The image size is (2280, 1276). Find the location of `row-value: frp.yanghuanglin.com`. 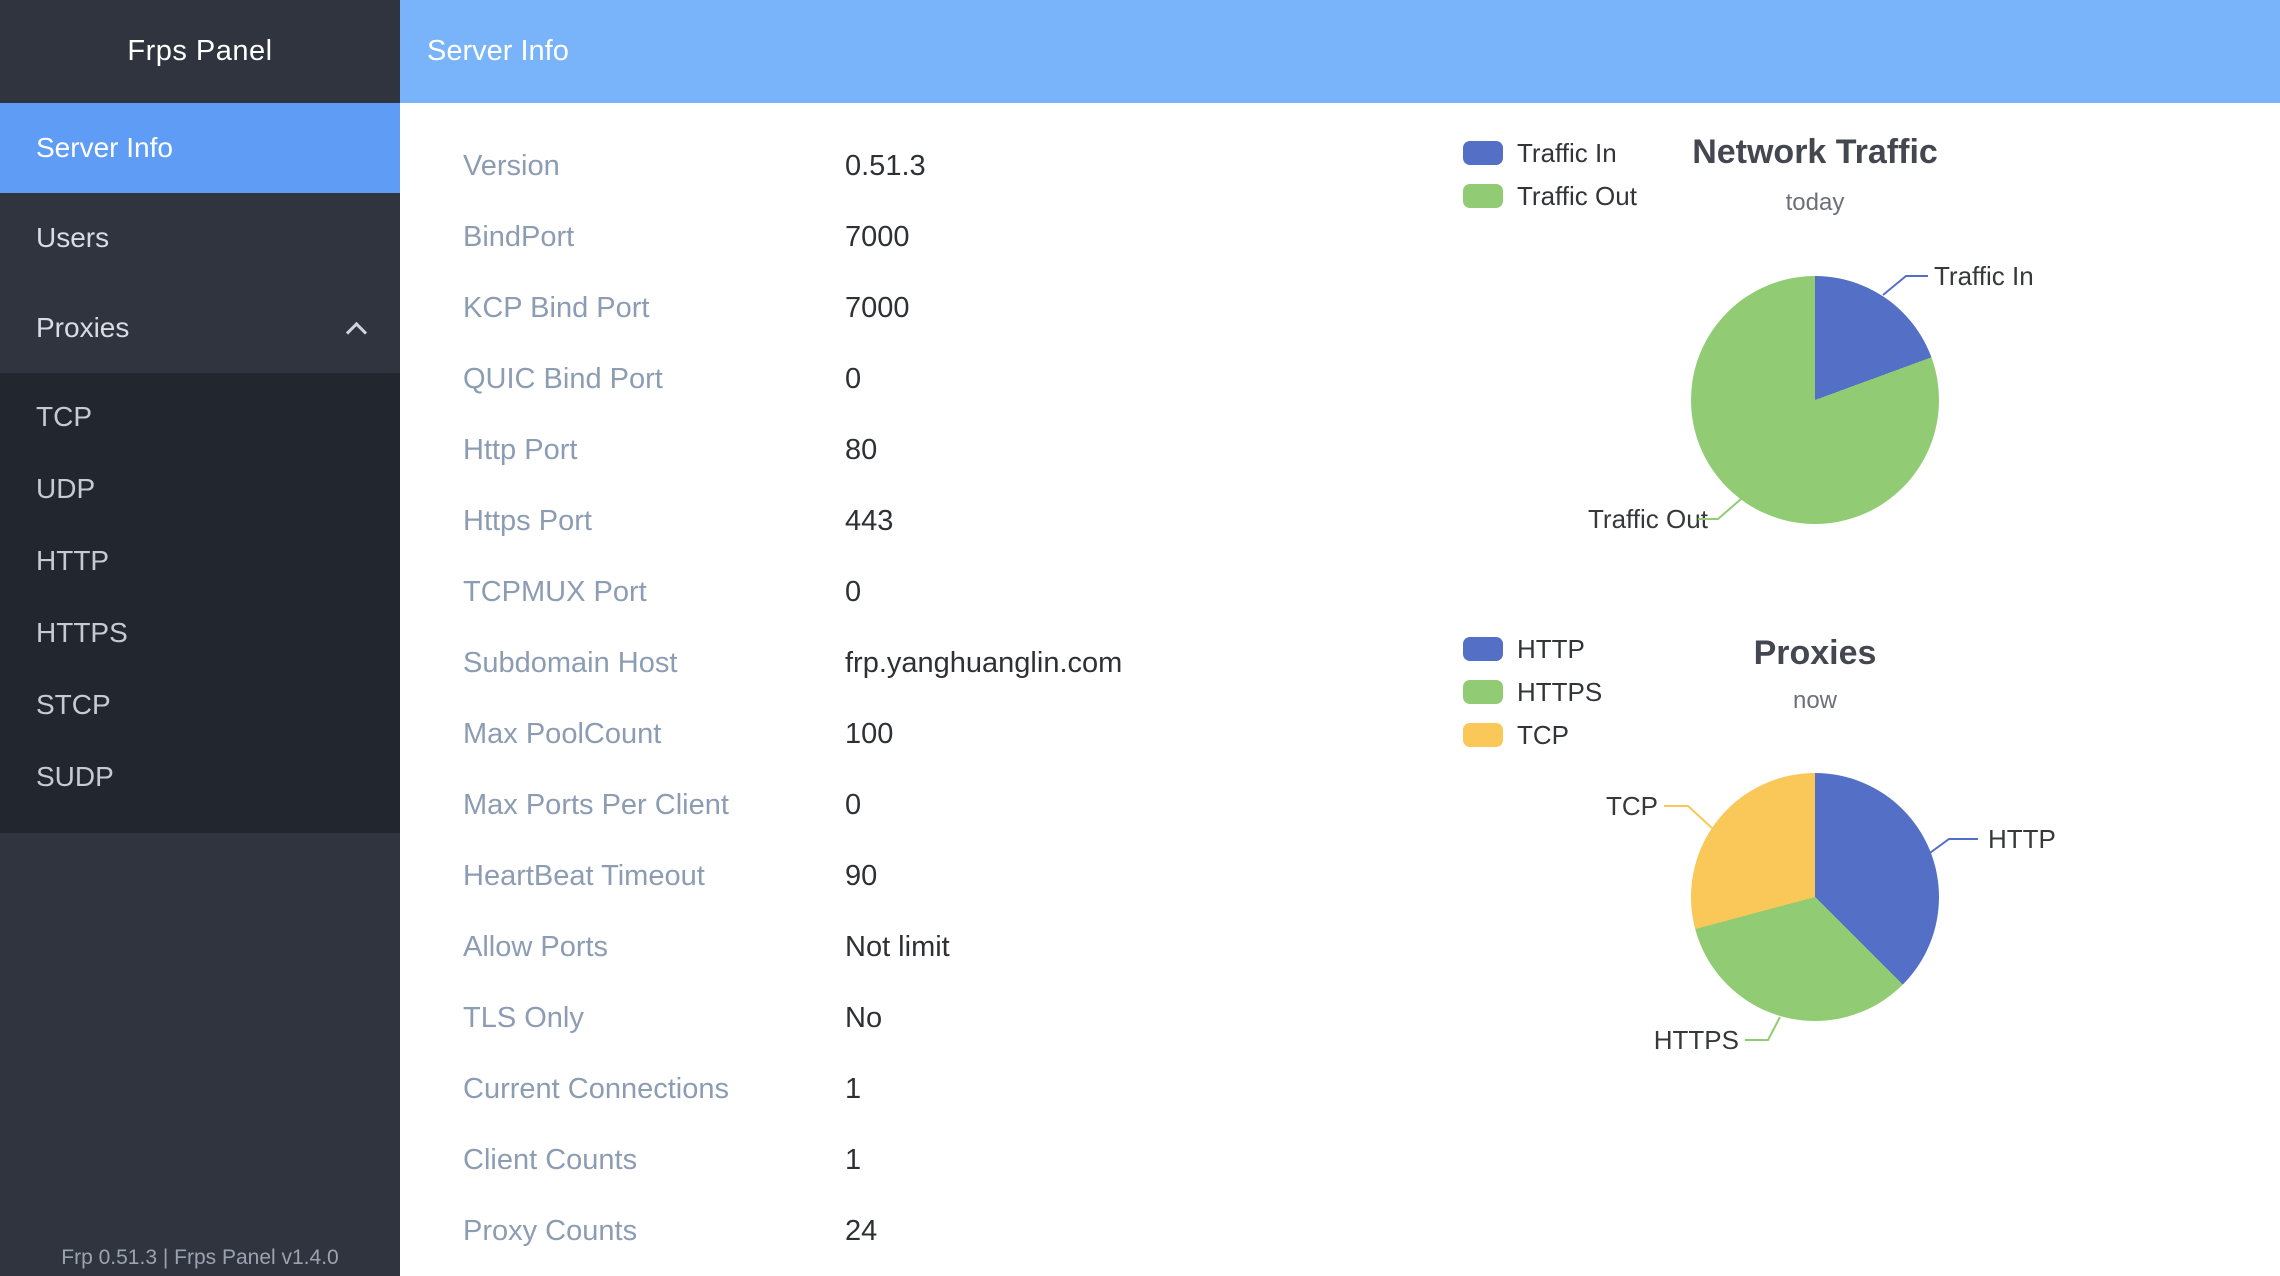

row-value: frp.yanghuanglin.com is located at coordinates (984, 663).